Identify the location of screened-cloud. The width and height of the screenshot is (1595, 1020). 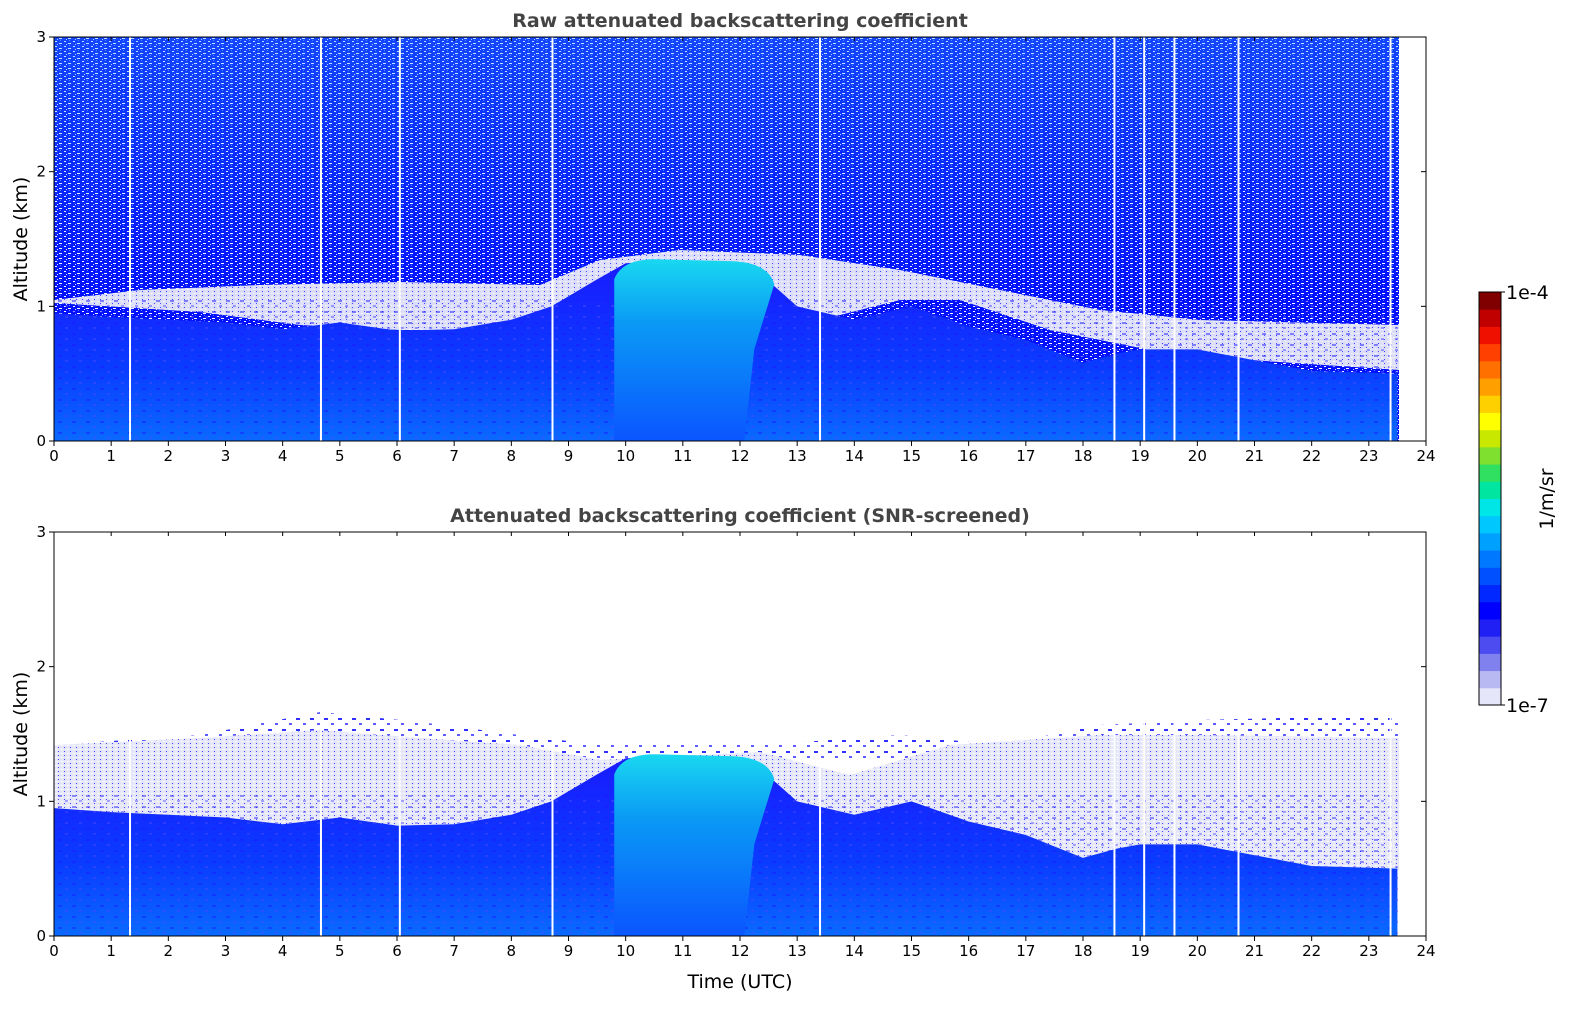
(694, 845).